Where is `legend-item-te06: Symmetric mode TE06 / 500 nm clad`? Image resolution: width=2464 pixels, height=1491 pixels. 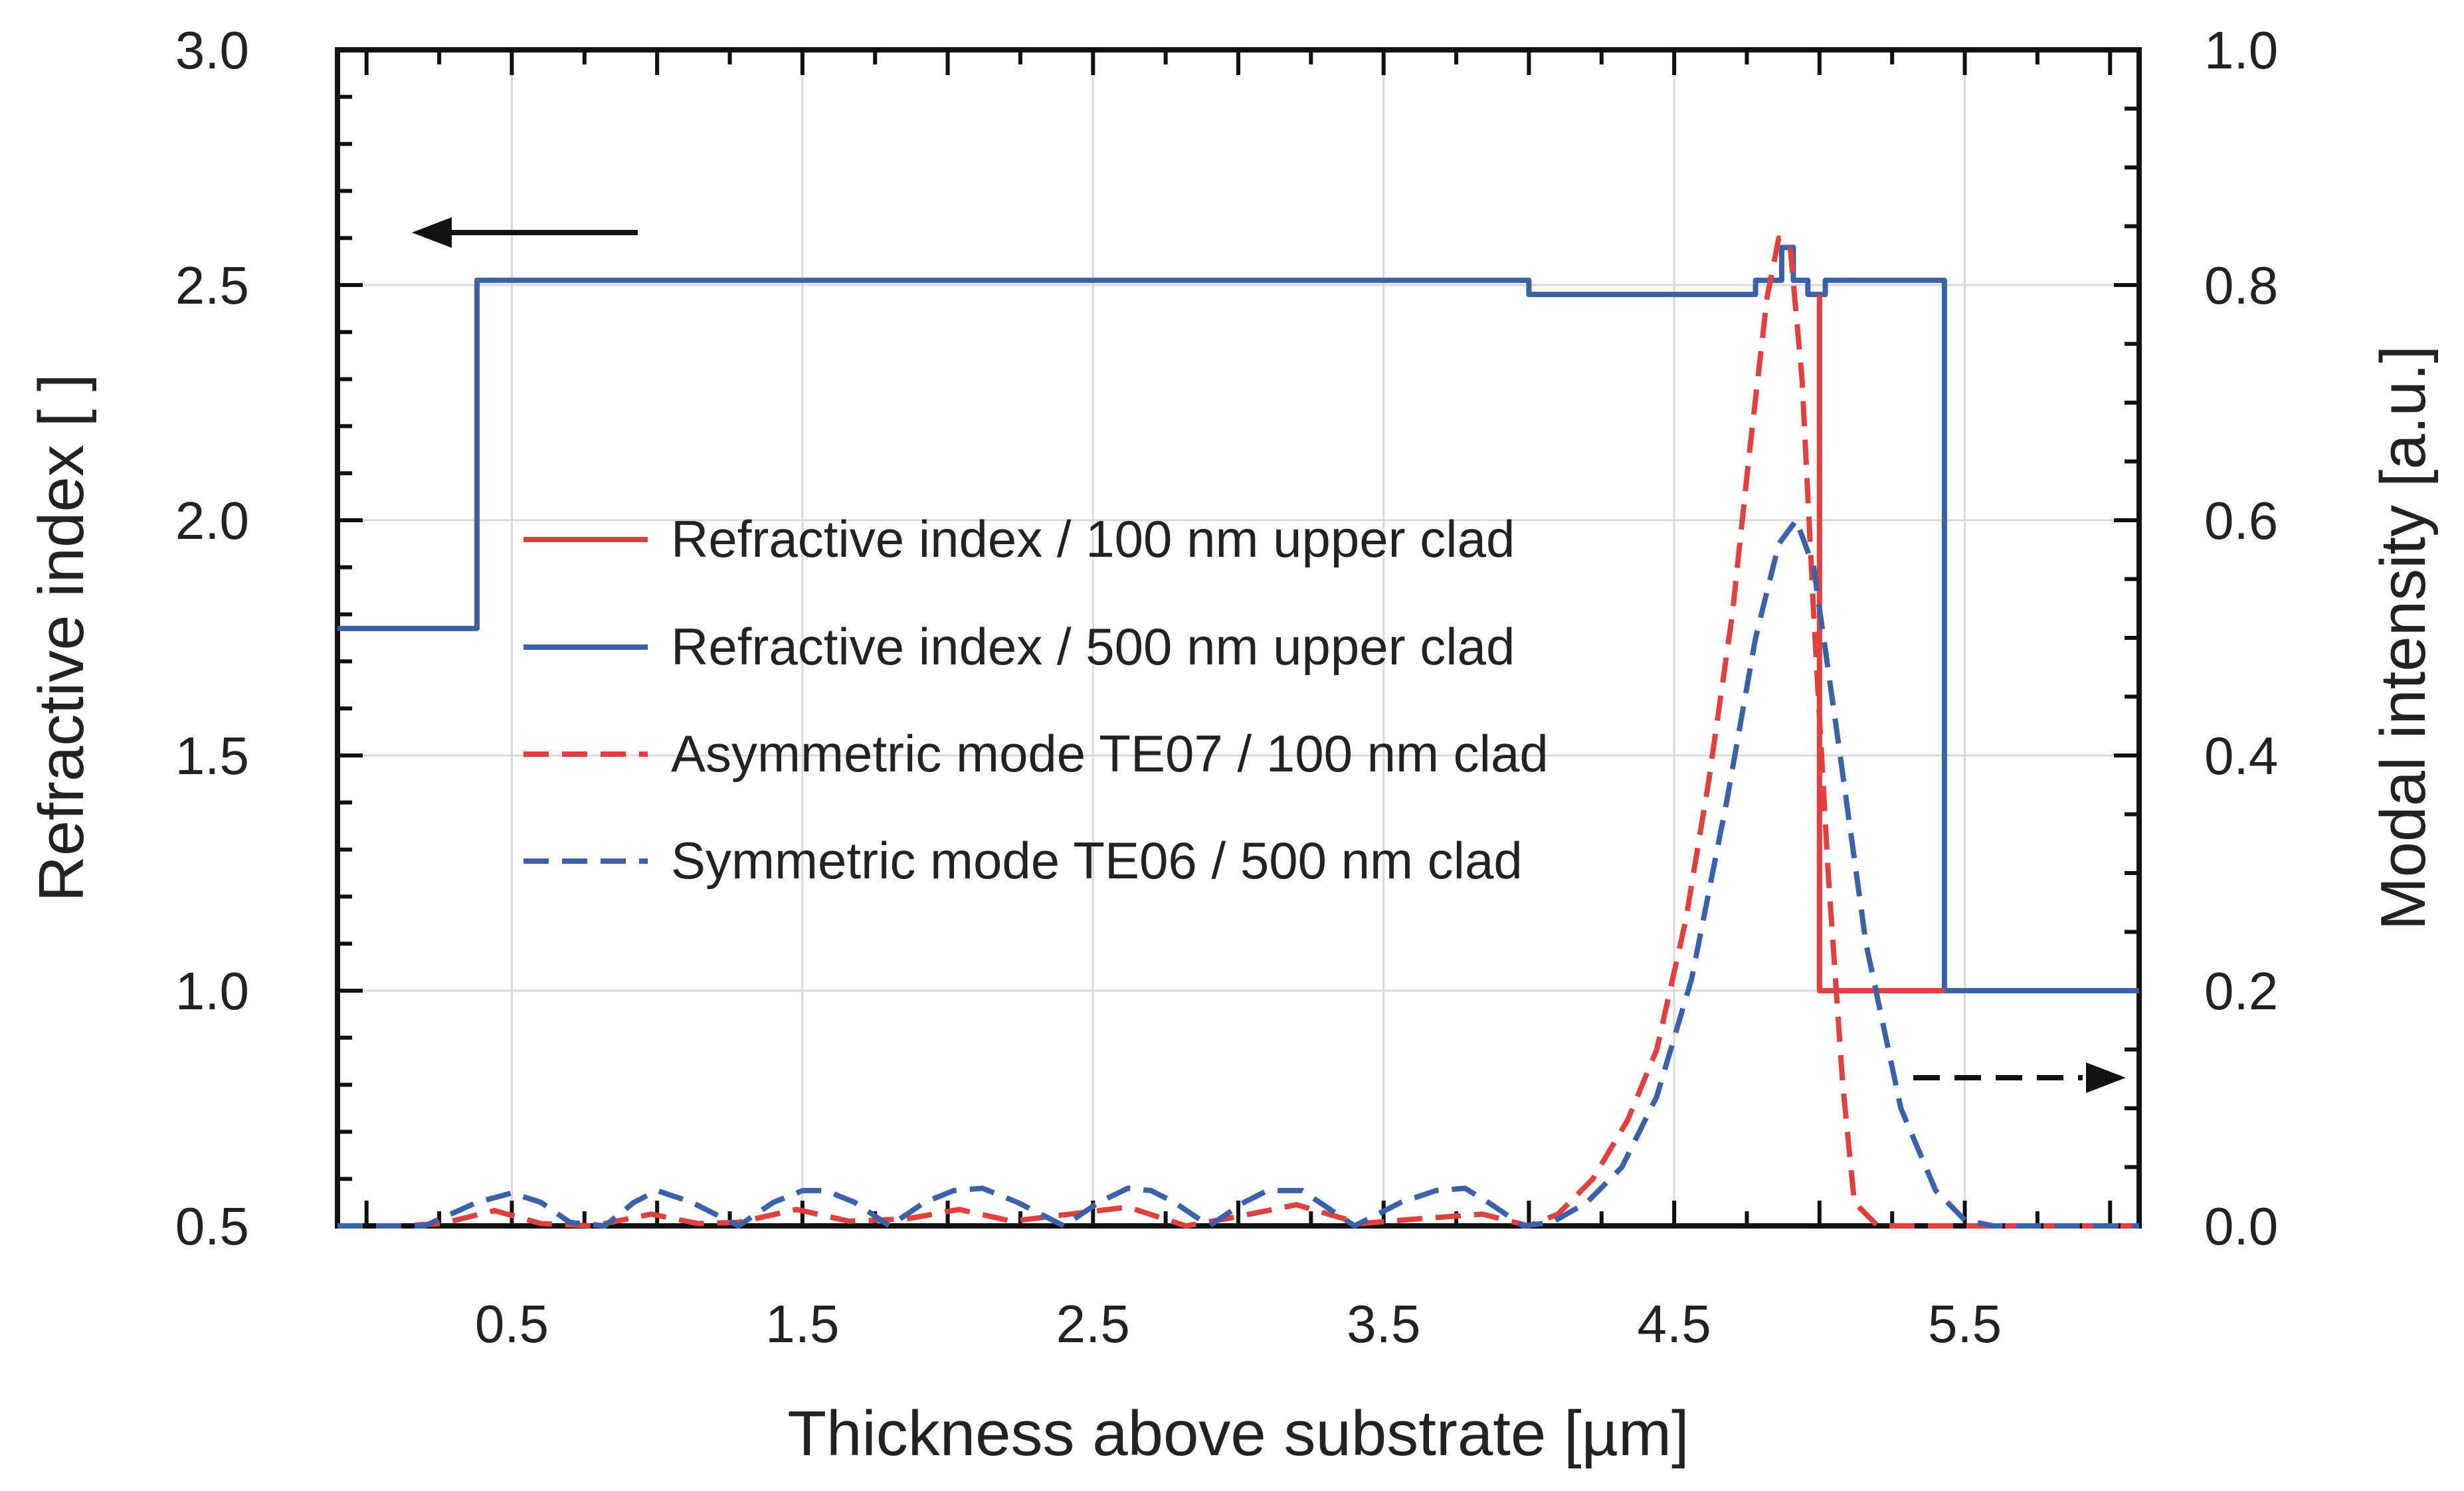 legend-item-te06: Symmetric mode TE06 / 500 nm clad is located at coordinates (1023, 861).